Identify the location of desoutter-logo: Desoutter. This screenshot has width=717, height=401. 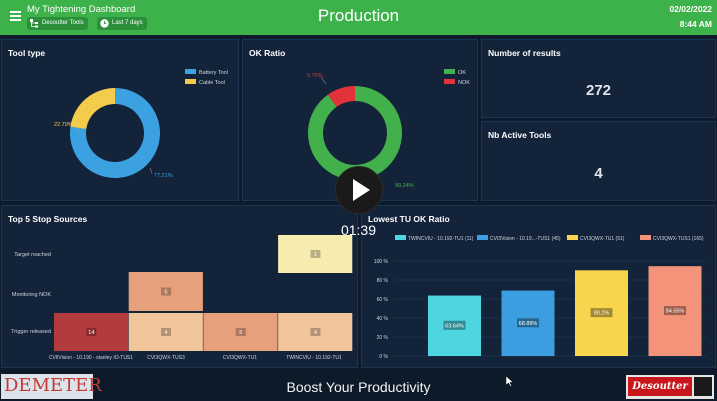
(670, 387).